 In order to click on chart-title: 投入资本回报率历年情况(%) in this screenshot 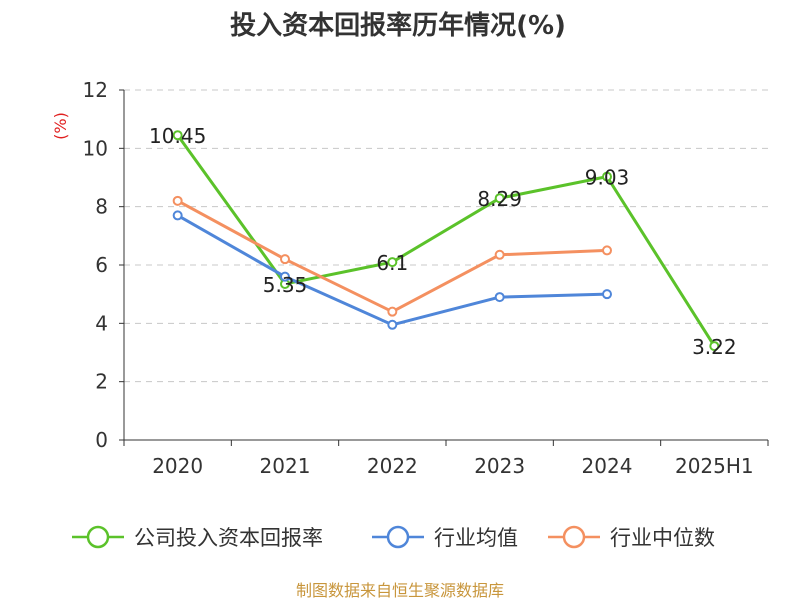, I will do `click(398, 25)`.